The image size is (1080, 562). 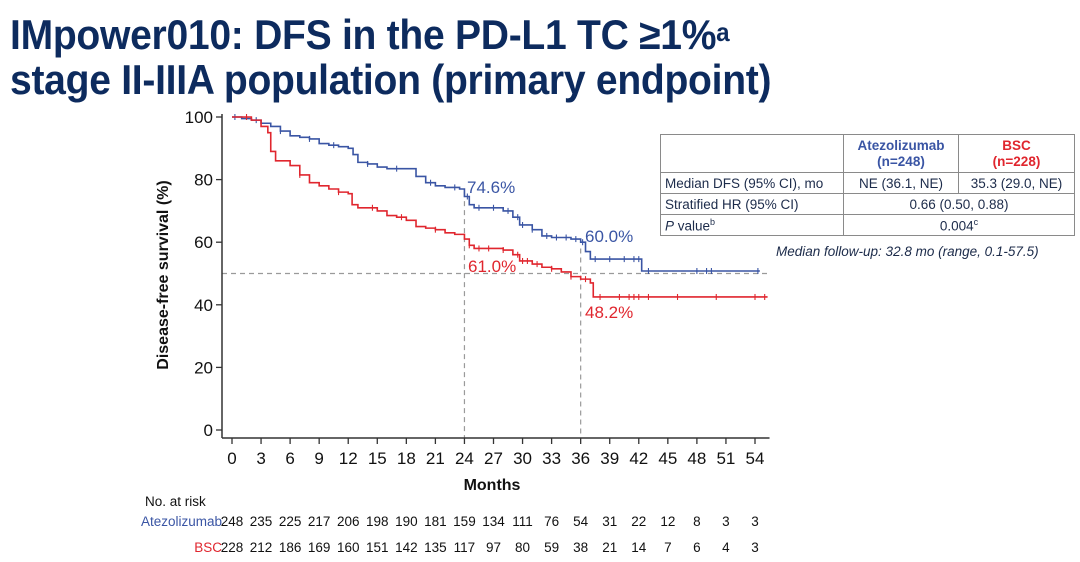 What do you see at coordinates (697, 521) in the screenshot?
I see `risk-count: 8` at bounding box center [697, 521].